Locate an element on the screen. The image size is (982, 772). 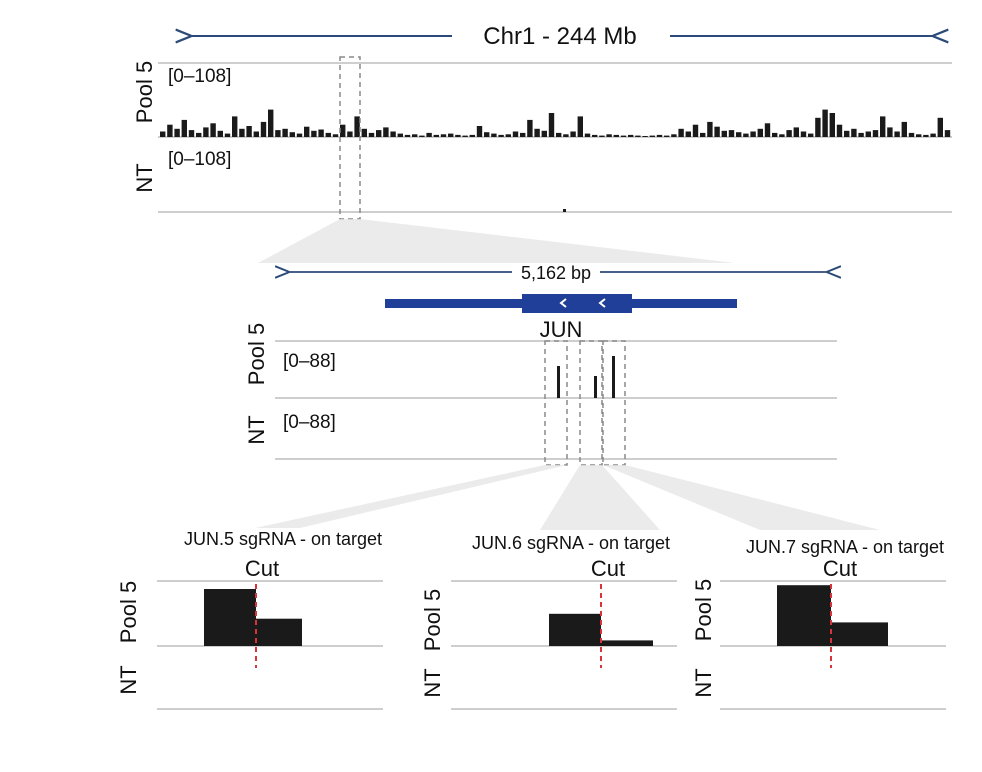
gene-name: JUN is located at coordinates (561, 329).